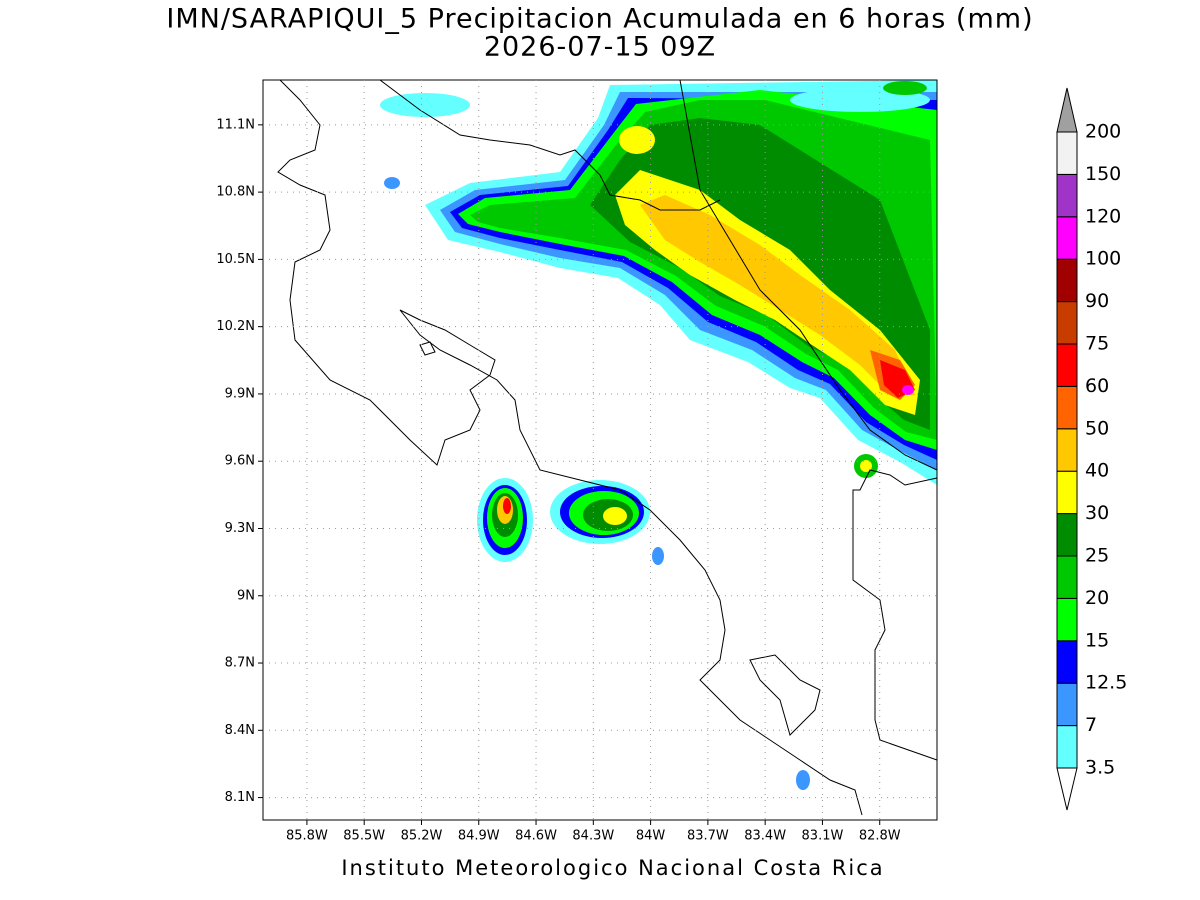 The height and width of the screenshot is (900, 1200). Describe the element at coordinates (1097, 513) in the screenshot. I see `colorbar-label: 30` at that location.